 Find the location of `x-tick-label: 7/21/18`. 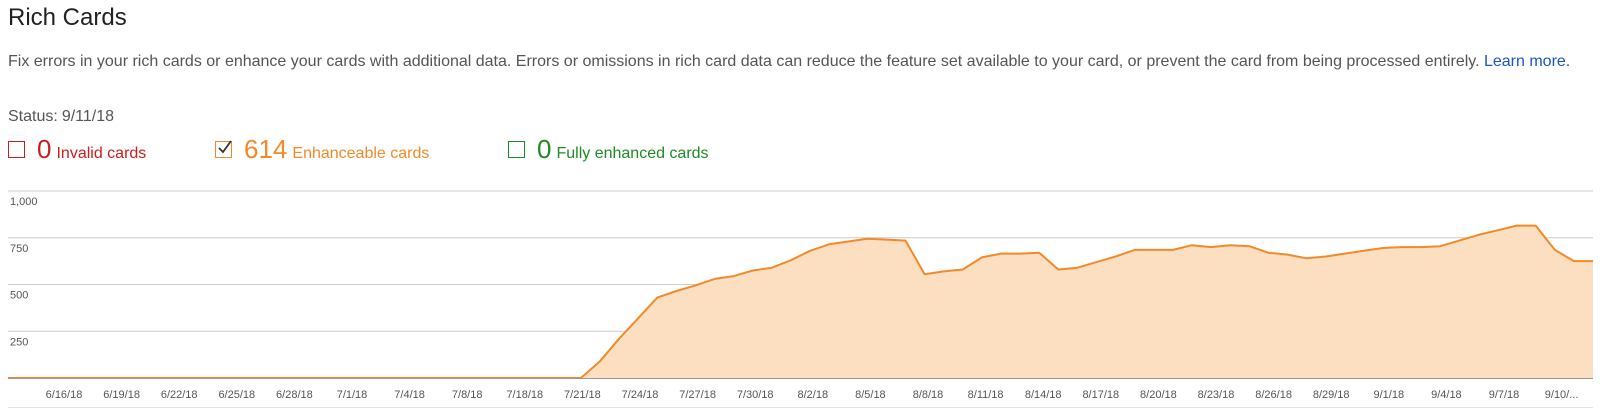

x-tick-label: 7/21/18 is located at coordinates (582, 395).